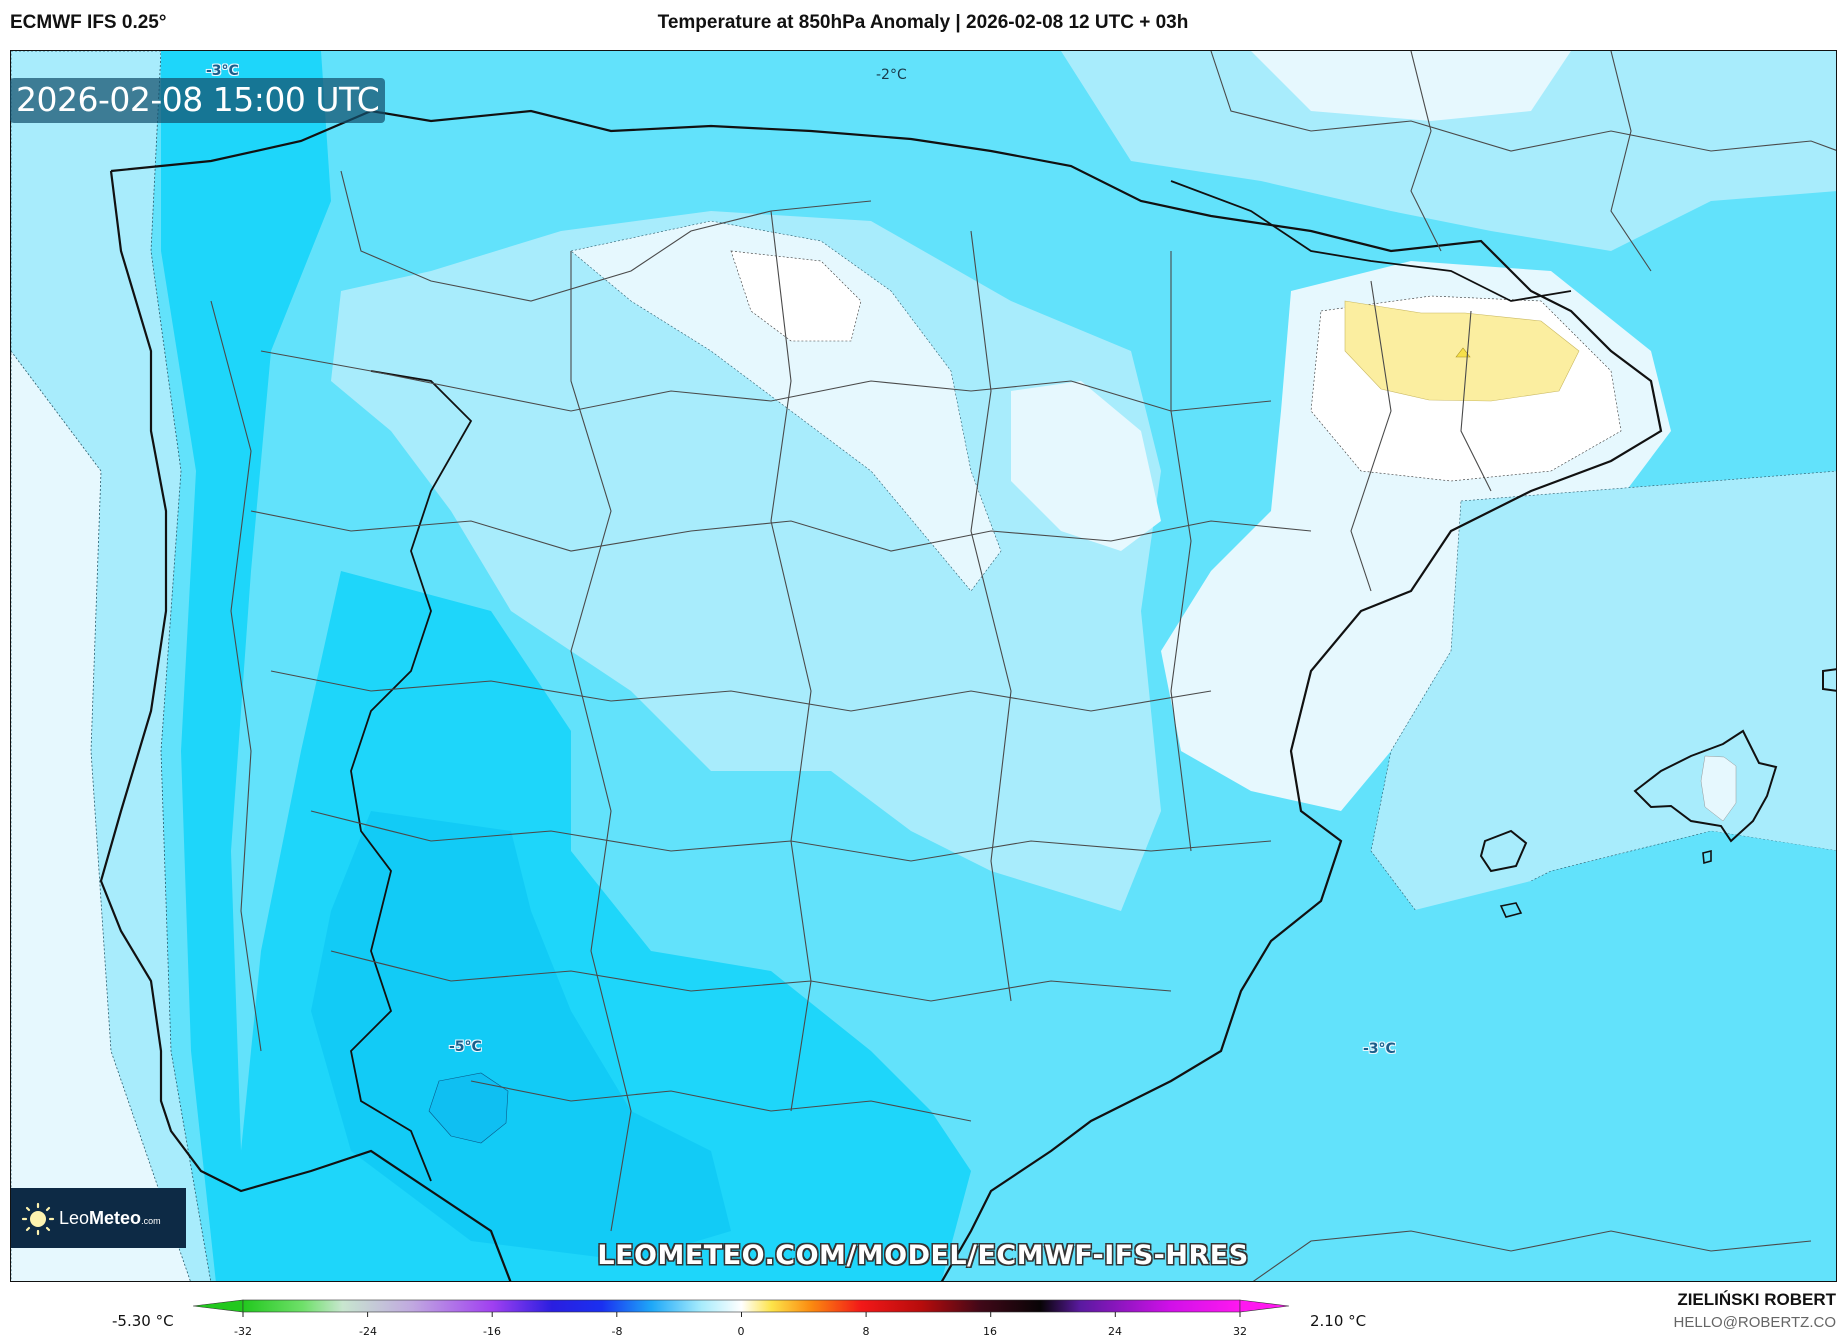 The image size is (1846, 1338). What do you see at coordinates (243, 1331) in the screenshot?
I see `colorbar-tick: -32` at bounding box center [243, 1331].